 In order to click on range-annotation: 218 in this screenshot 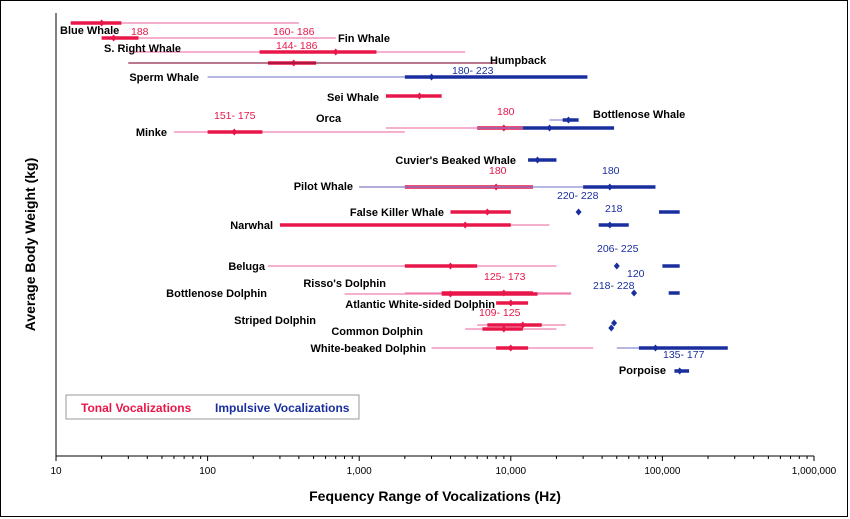, I will do `click(614, 209)`.